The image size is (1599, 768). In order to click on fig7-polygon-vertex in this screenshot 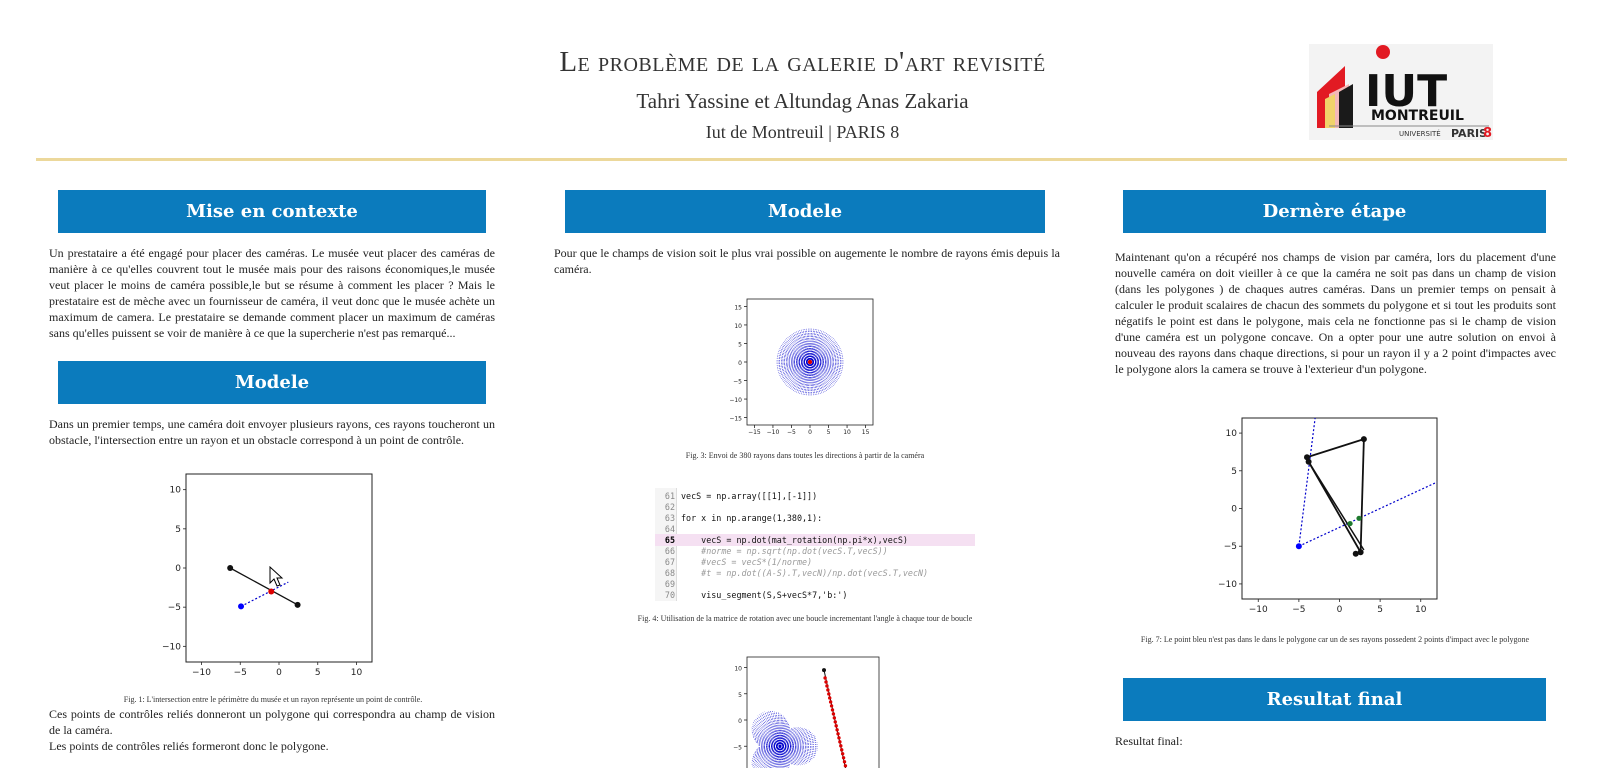, I will do `click(1308, 461)`.